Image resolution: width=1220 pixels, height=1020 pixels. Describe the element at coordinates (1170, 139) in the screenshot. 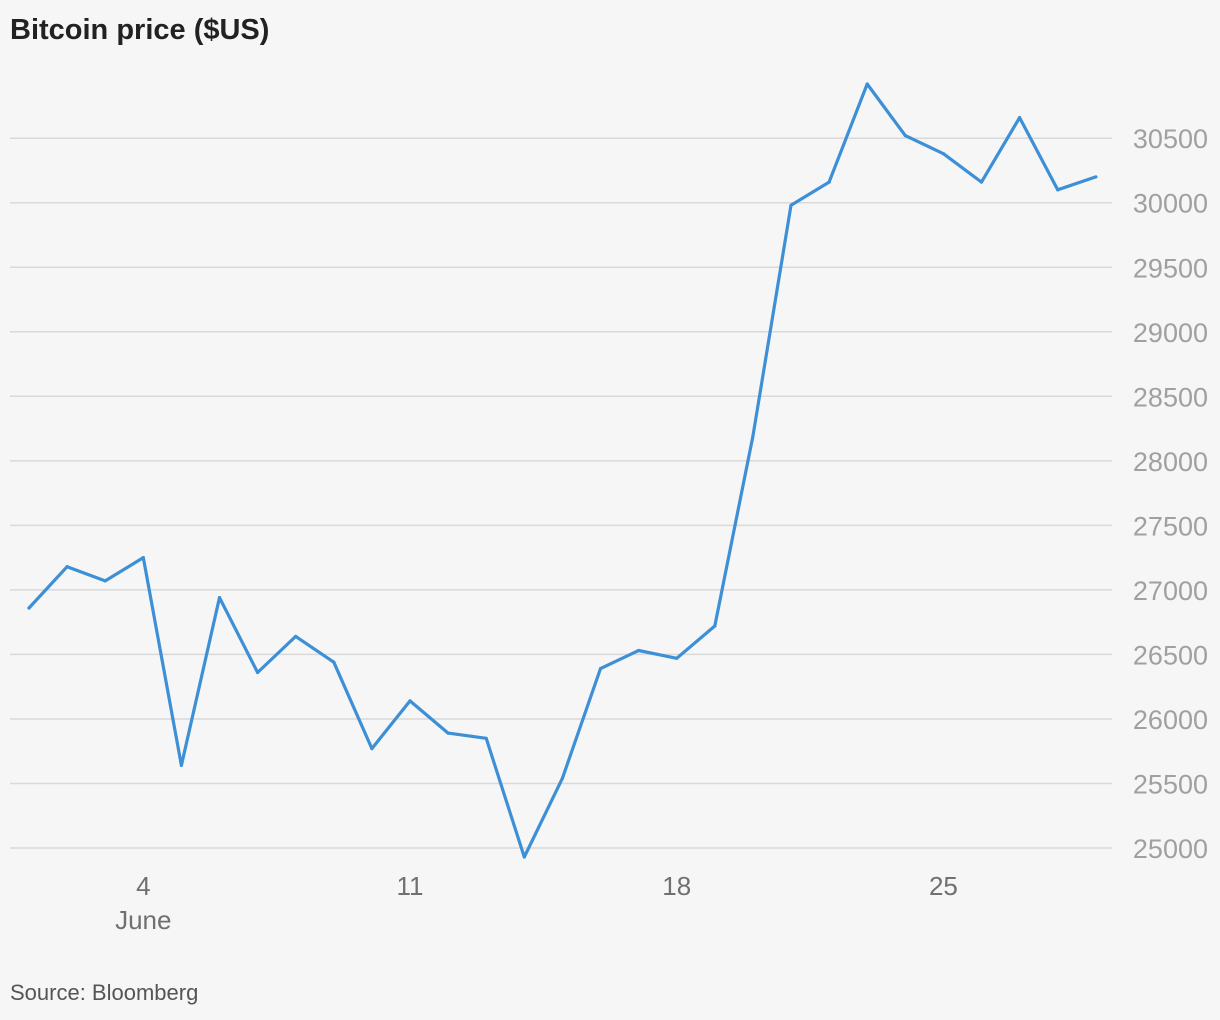

I see `y-tick-label: 30500` at that location.